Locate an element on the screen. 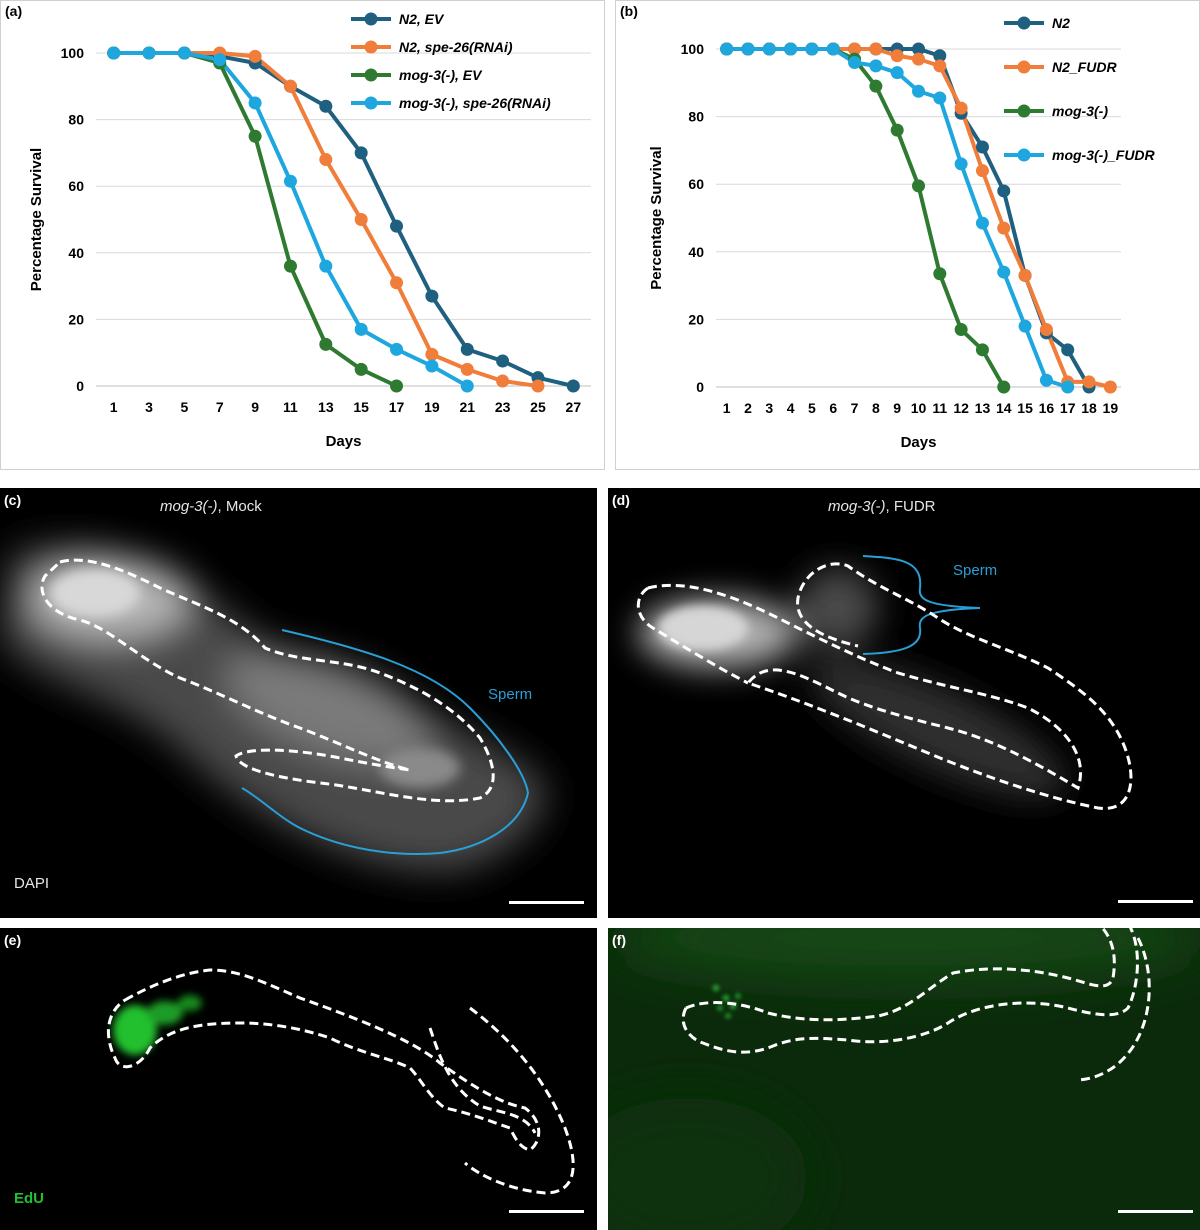  dapi-image-c is located at coordinates (273, 708).